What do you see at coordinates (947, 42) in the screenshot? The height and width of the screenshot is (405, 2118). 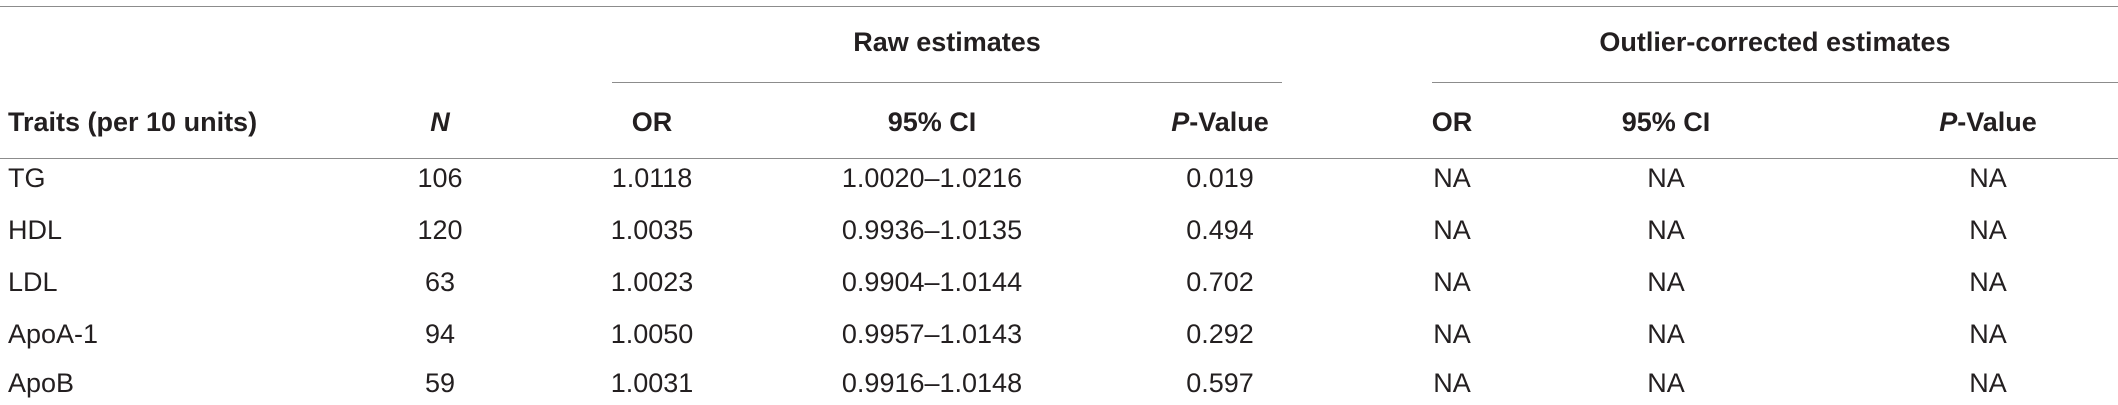 I see `group-header-raw: Raw estimates` at bounding box center [947, 42].